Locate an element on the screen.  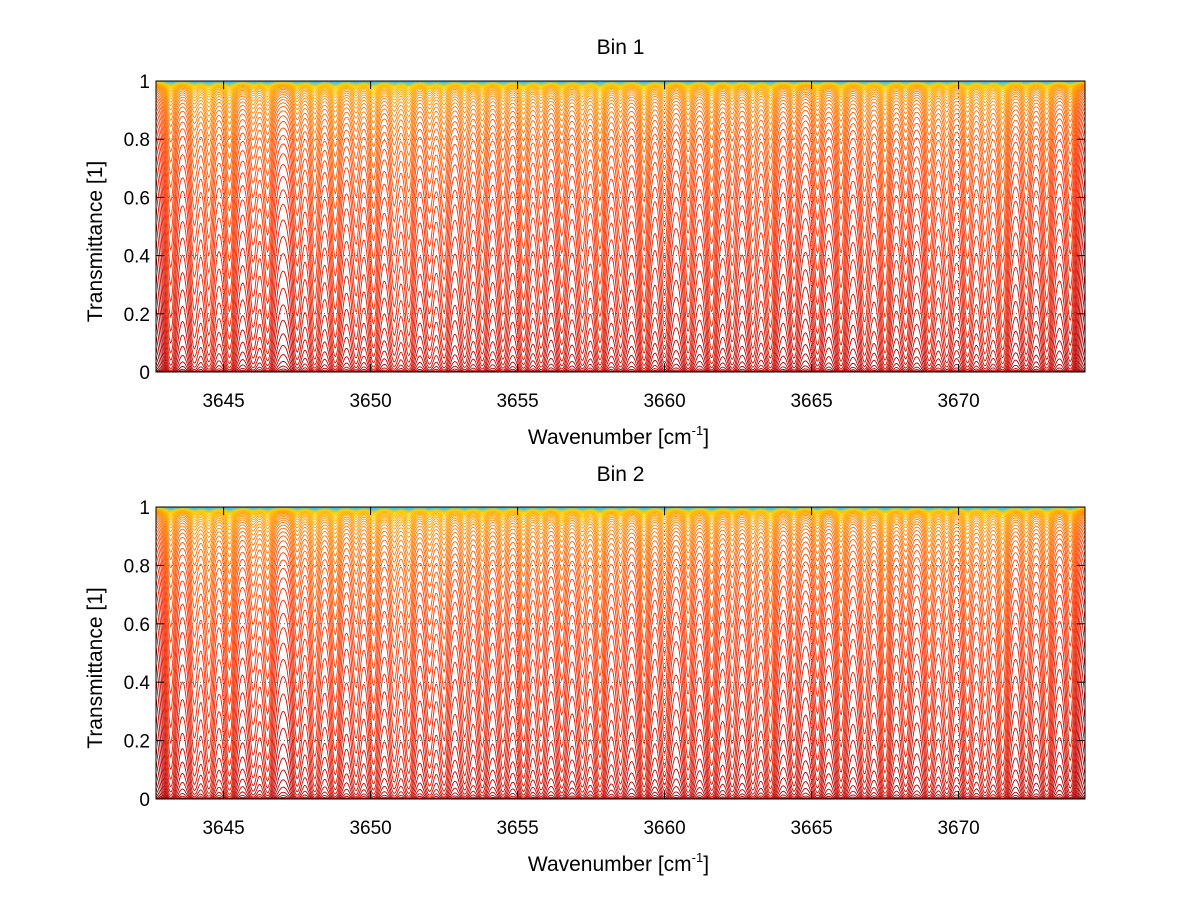
y-axis-label: Transmittance [1] is located at coordinates (95, 667).